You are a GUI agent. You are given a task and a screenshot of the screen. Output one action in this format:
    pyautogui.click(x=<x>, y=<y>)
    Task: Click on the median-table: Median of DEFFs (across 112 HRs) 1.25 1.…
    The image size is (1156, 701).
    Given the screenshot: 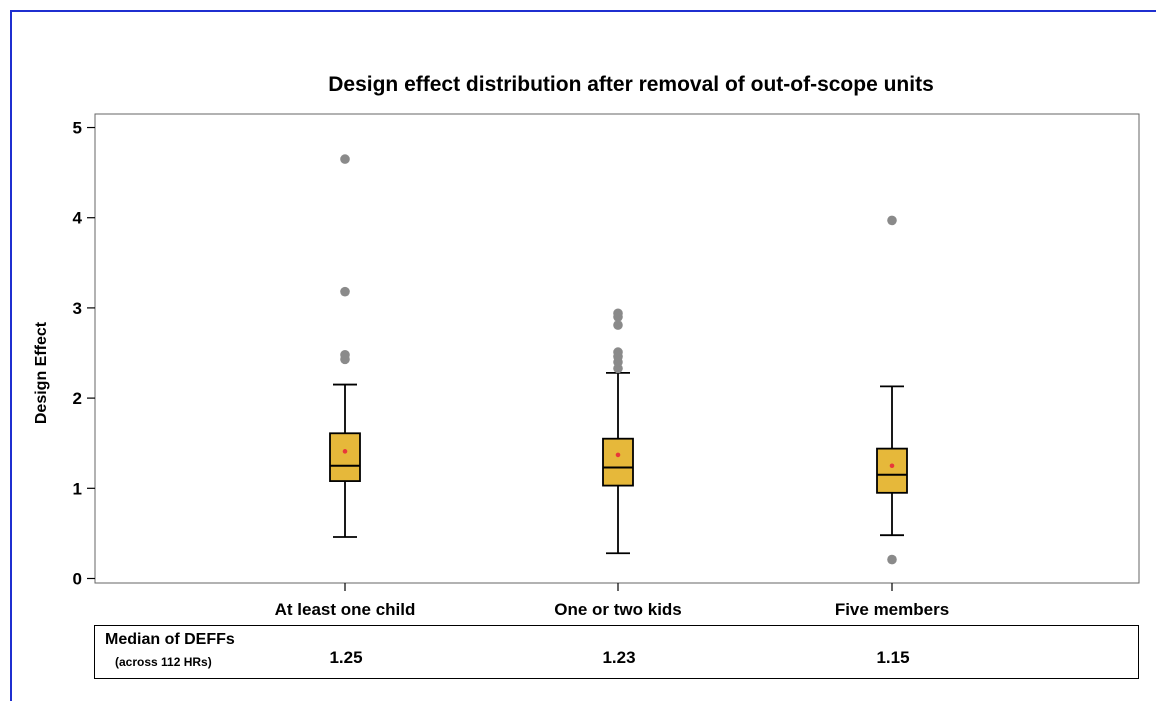 What is the action you would take?
    pyautogui.click(x=616, y=652)
    